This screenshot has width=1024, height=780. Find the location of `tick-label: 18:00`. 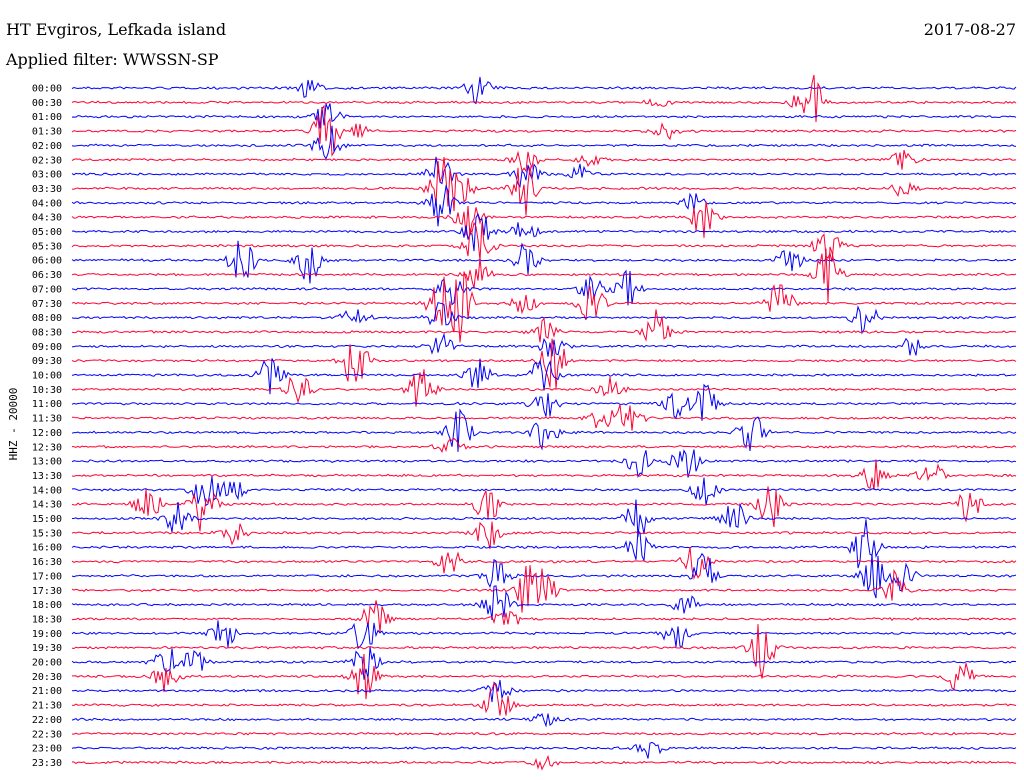

tick-label: 18:00 is located at coordinates (47, 605).